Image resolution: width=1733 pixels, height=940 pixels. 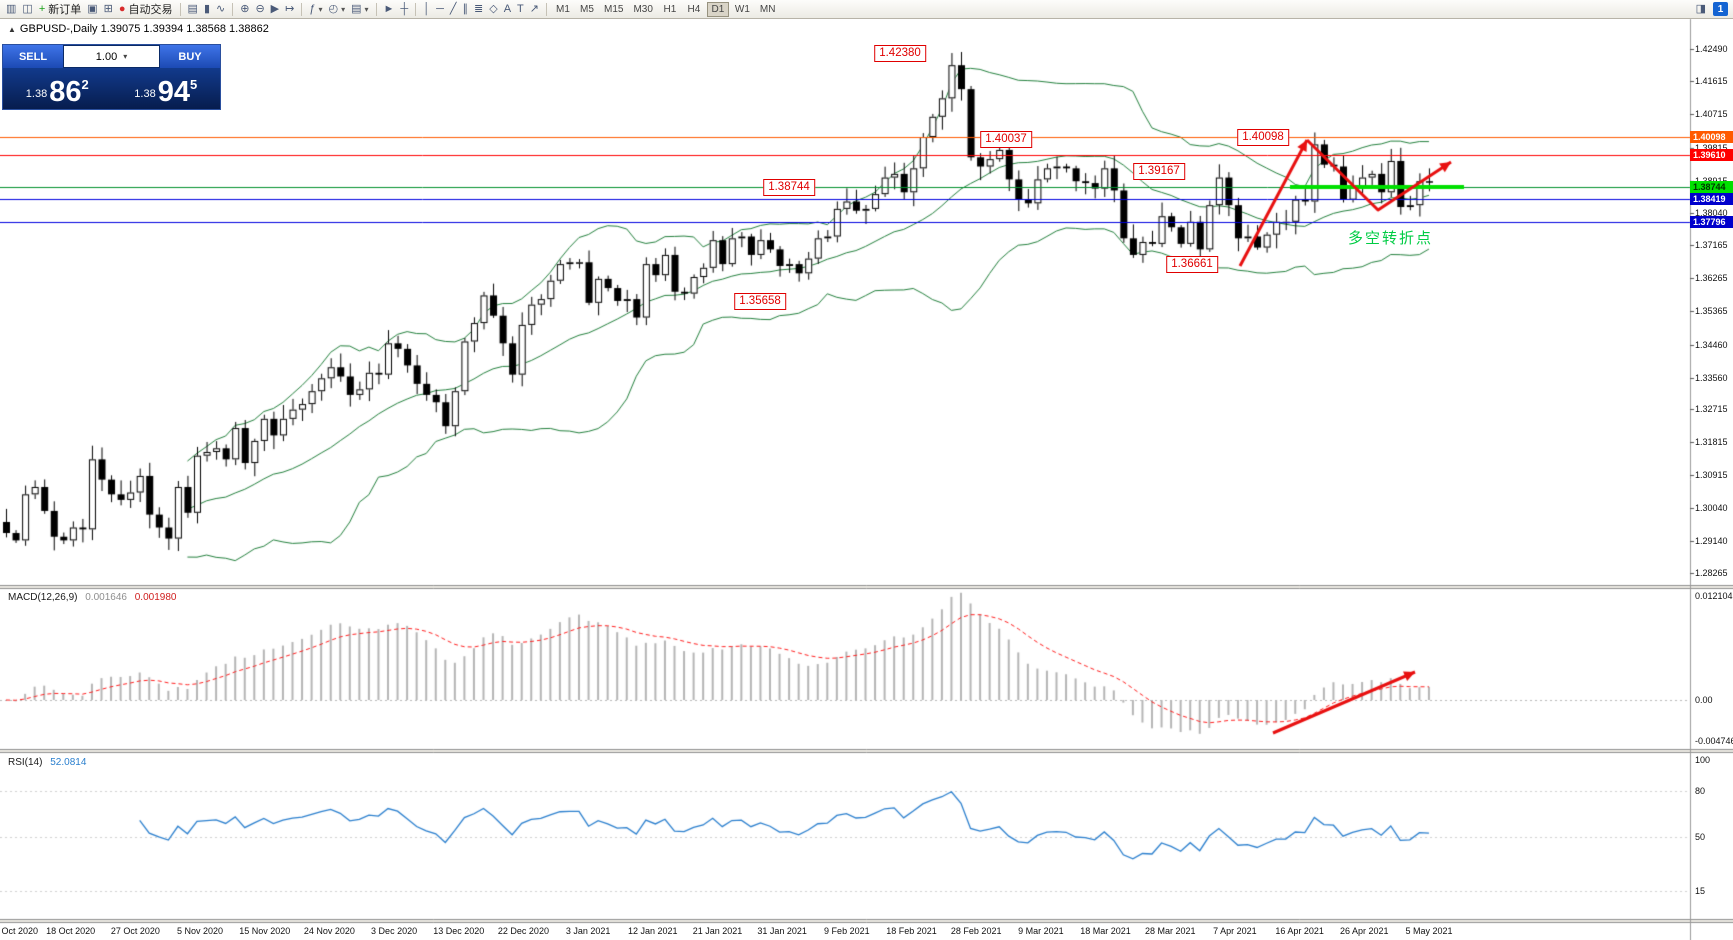 I want to click on text-button: A, so click(x=507, y=9).